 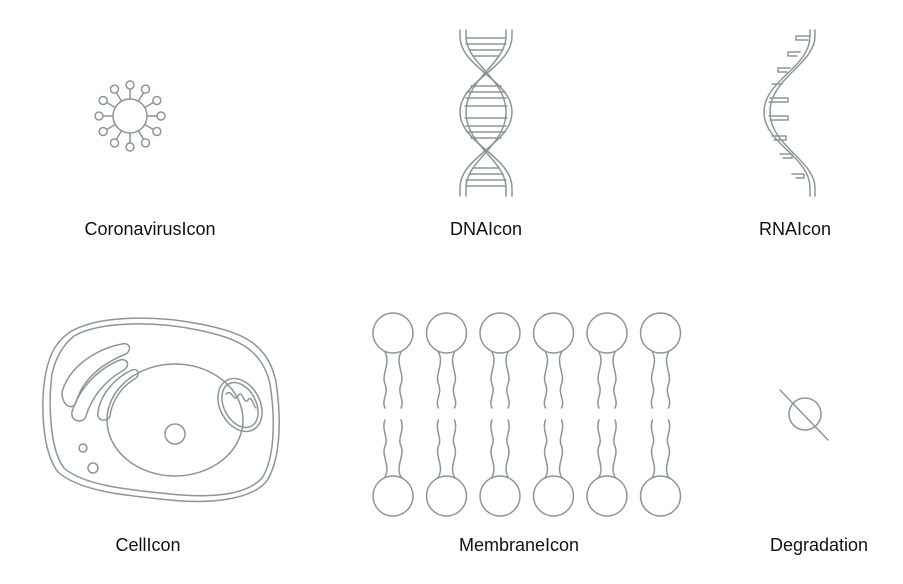 What do you see at coordinates (162, 412) in the screenshot?
I see `cell-icon` at bounding box center [162, 412].